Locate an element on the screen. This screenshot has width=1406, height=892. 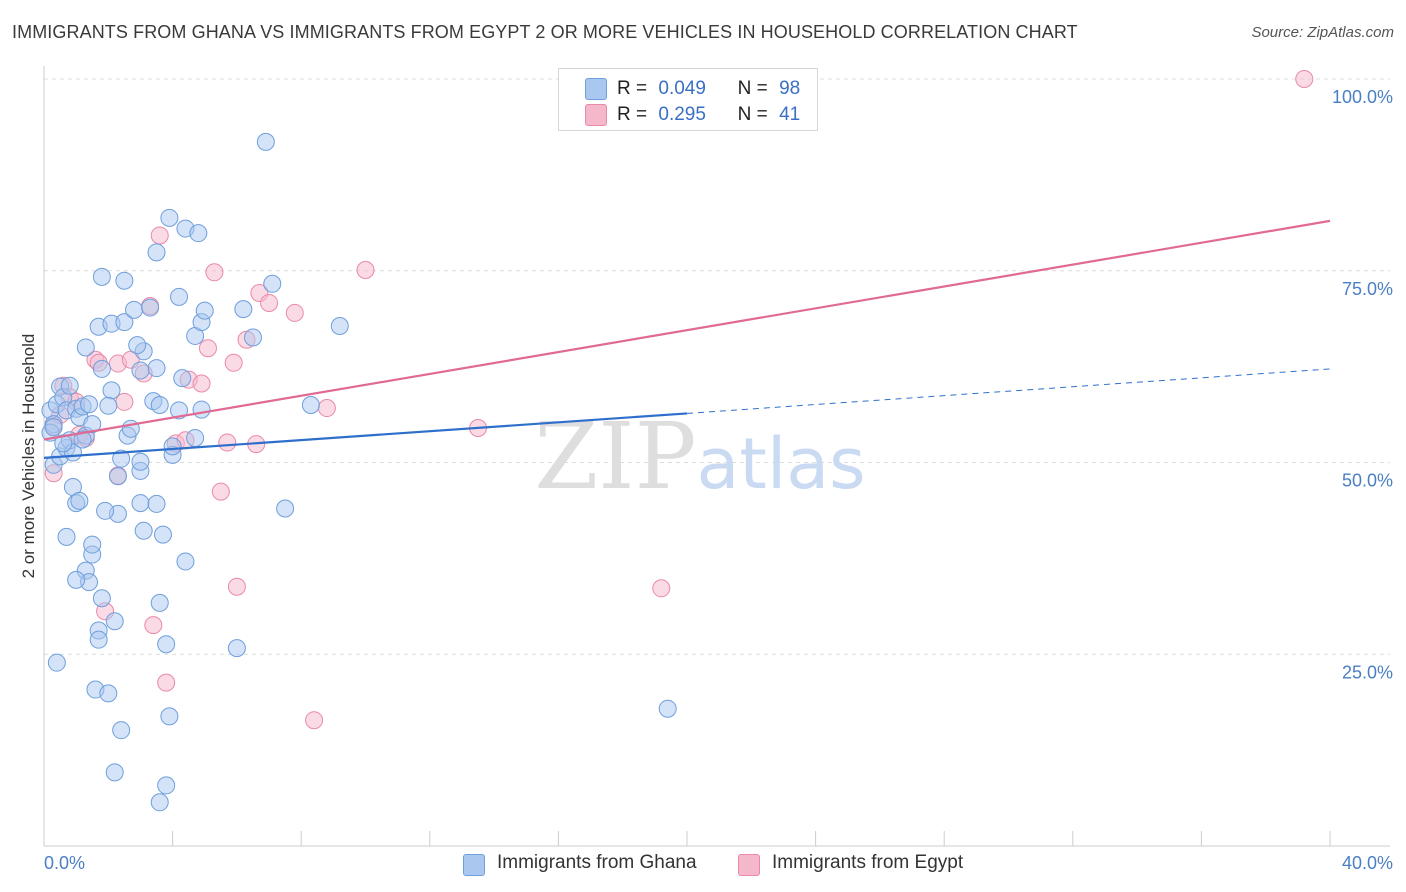
x-tick-label: 40.0% is located at coordinates (1367, 863).